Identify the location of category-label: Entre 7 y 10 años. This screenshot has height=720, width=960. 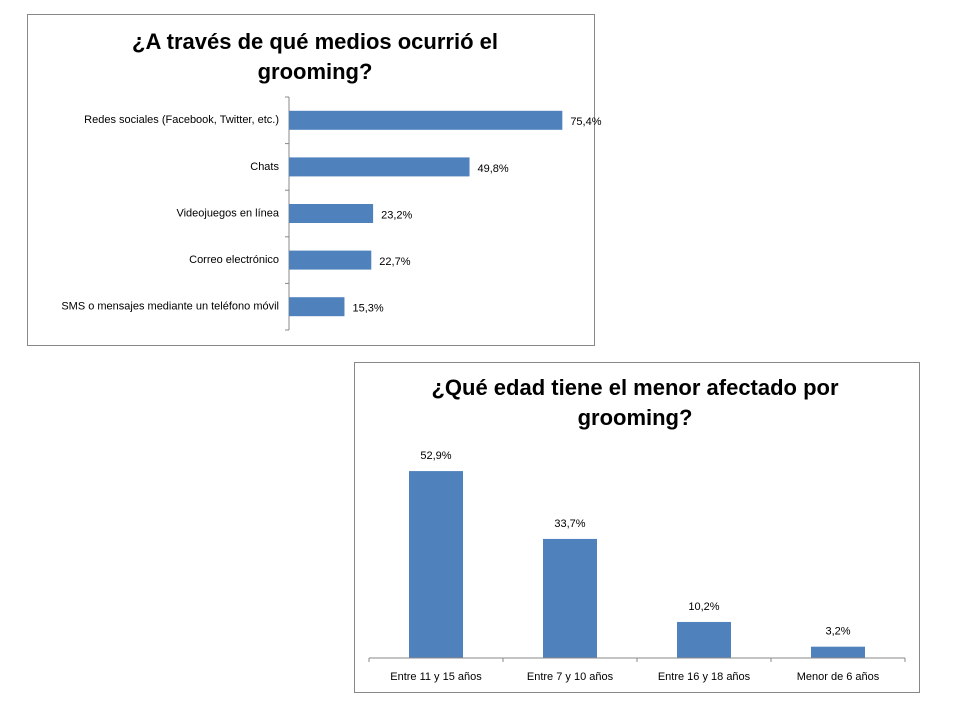
(570, 677).